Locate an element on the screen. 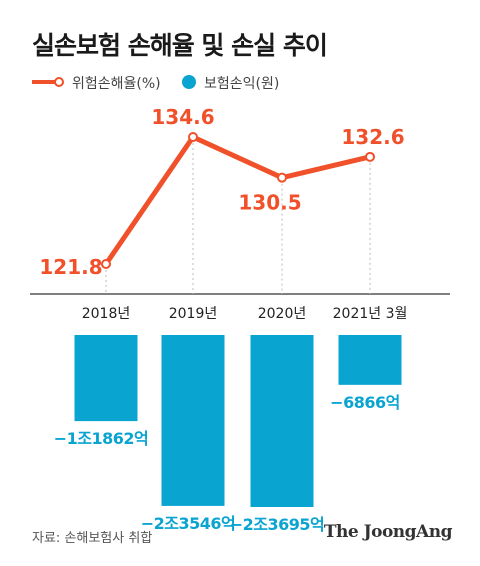 The image size is (480, 566). x-tick-label: 2020년 is located at coordinates (282, 314).